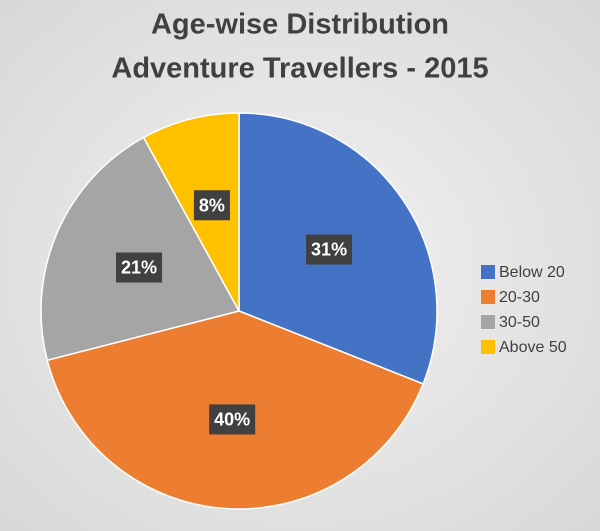 This screenshot has height=531, width=600. I want to click on legend-label: Above 50, so click(533, 347).